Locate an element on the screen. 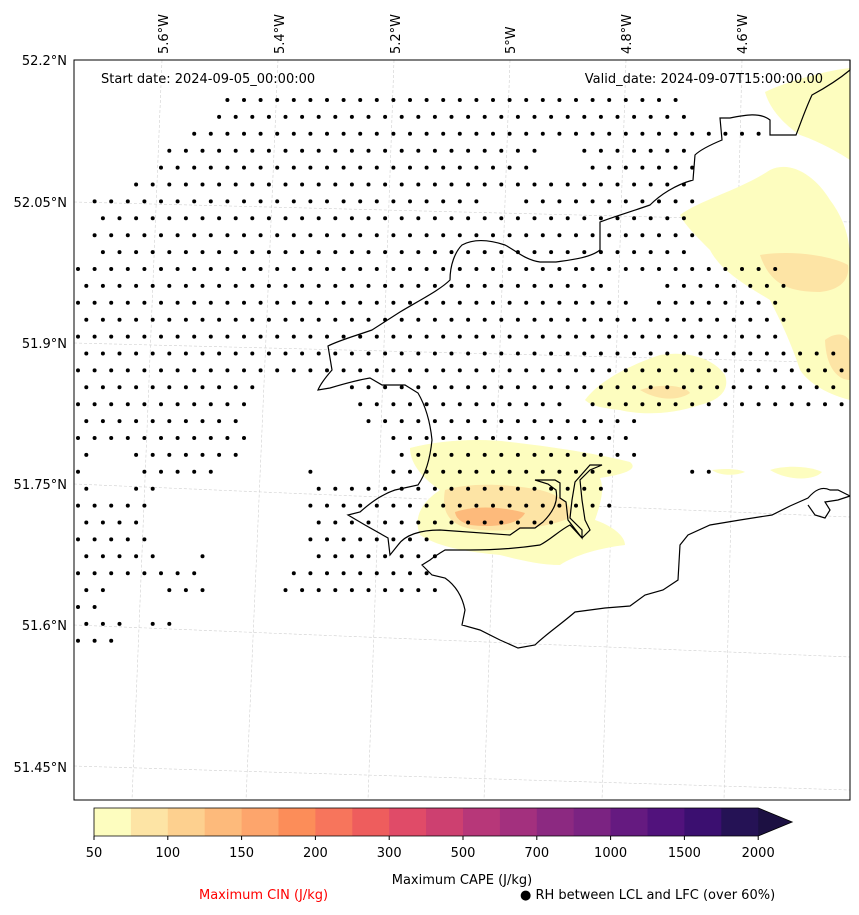  lat-label-51-45n: 51.45°N is located at coordinates (40, 768).